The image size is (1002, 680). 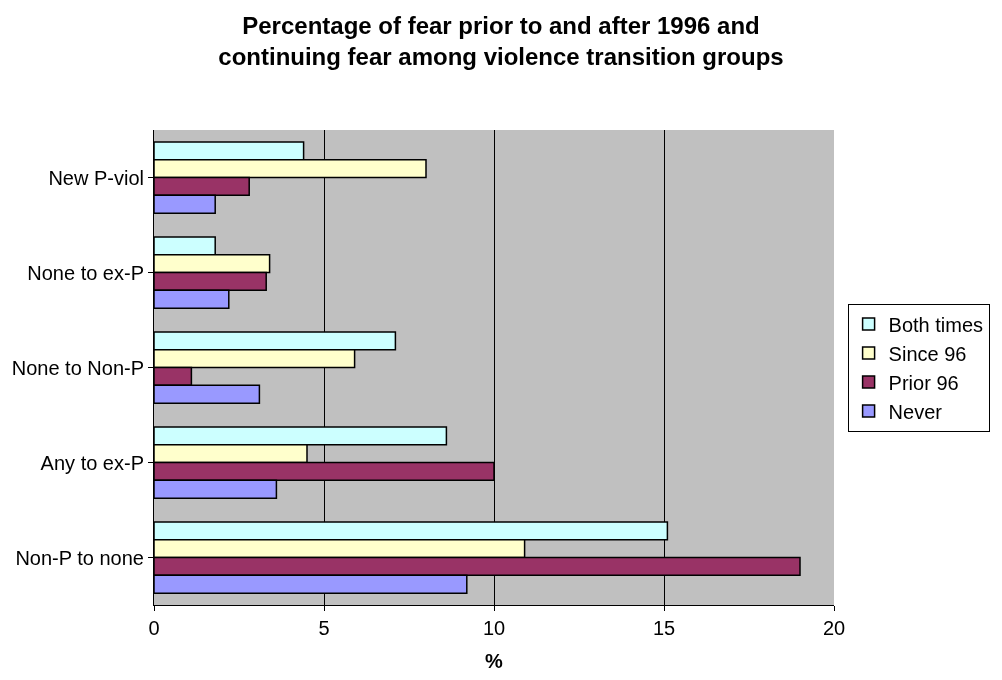 I want to click on legend-label: Both times, so click(x=936, y=324).